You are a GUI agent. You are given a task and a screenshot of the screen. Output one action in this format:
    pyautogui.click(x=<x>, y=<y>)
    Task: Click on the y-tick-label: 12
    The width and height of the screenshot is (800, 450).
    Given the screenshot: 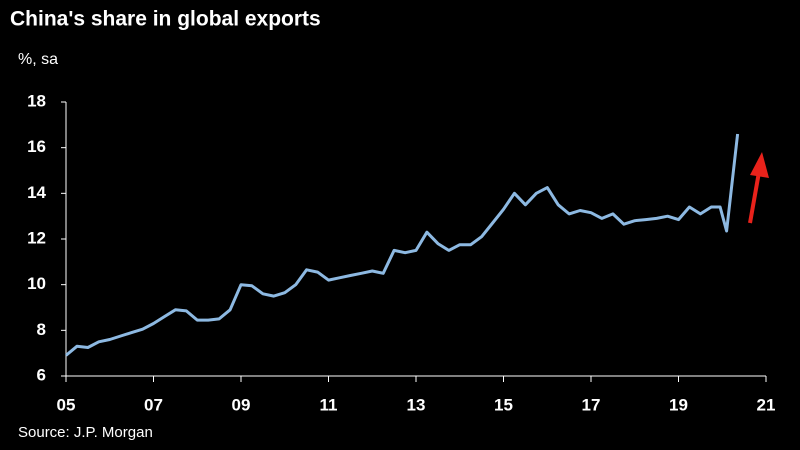 What is the action you would take?
    pyautogui.click(x=36, y=237)
    